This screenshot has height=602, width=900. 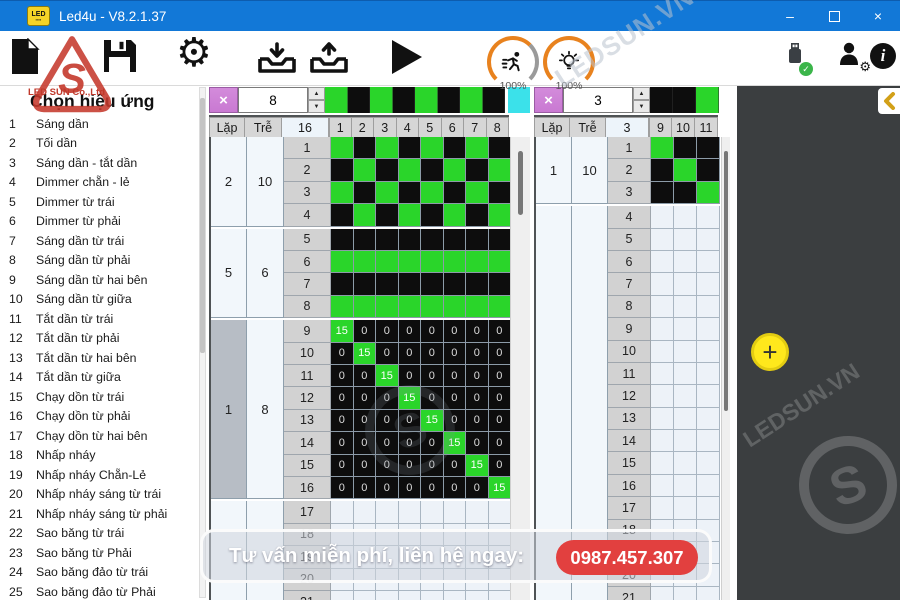 I want to click on effect-item: 13 Tắt dần từ hai bên, so click(x=98, y=358).